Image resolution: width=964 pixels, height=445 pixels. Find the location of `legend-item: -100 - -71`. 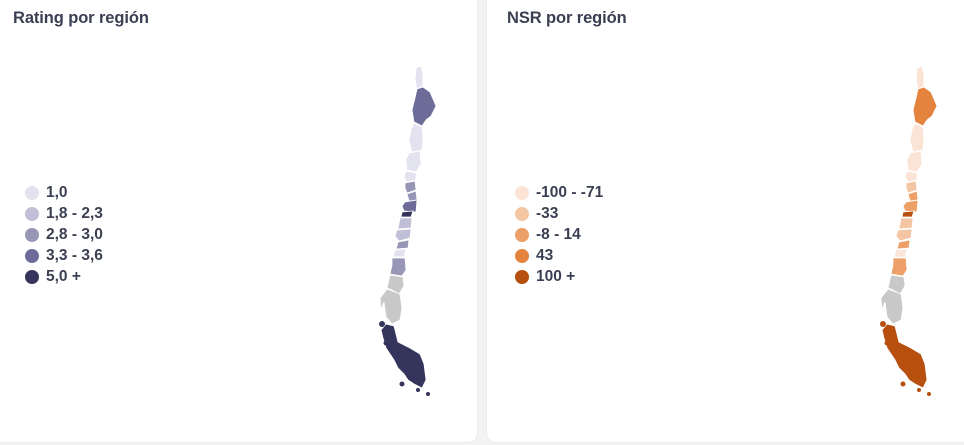

legend-item: -100 - -71 is located at coordinates (559, 192).